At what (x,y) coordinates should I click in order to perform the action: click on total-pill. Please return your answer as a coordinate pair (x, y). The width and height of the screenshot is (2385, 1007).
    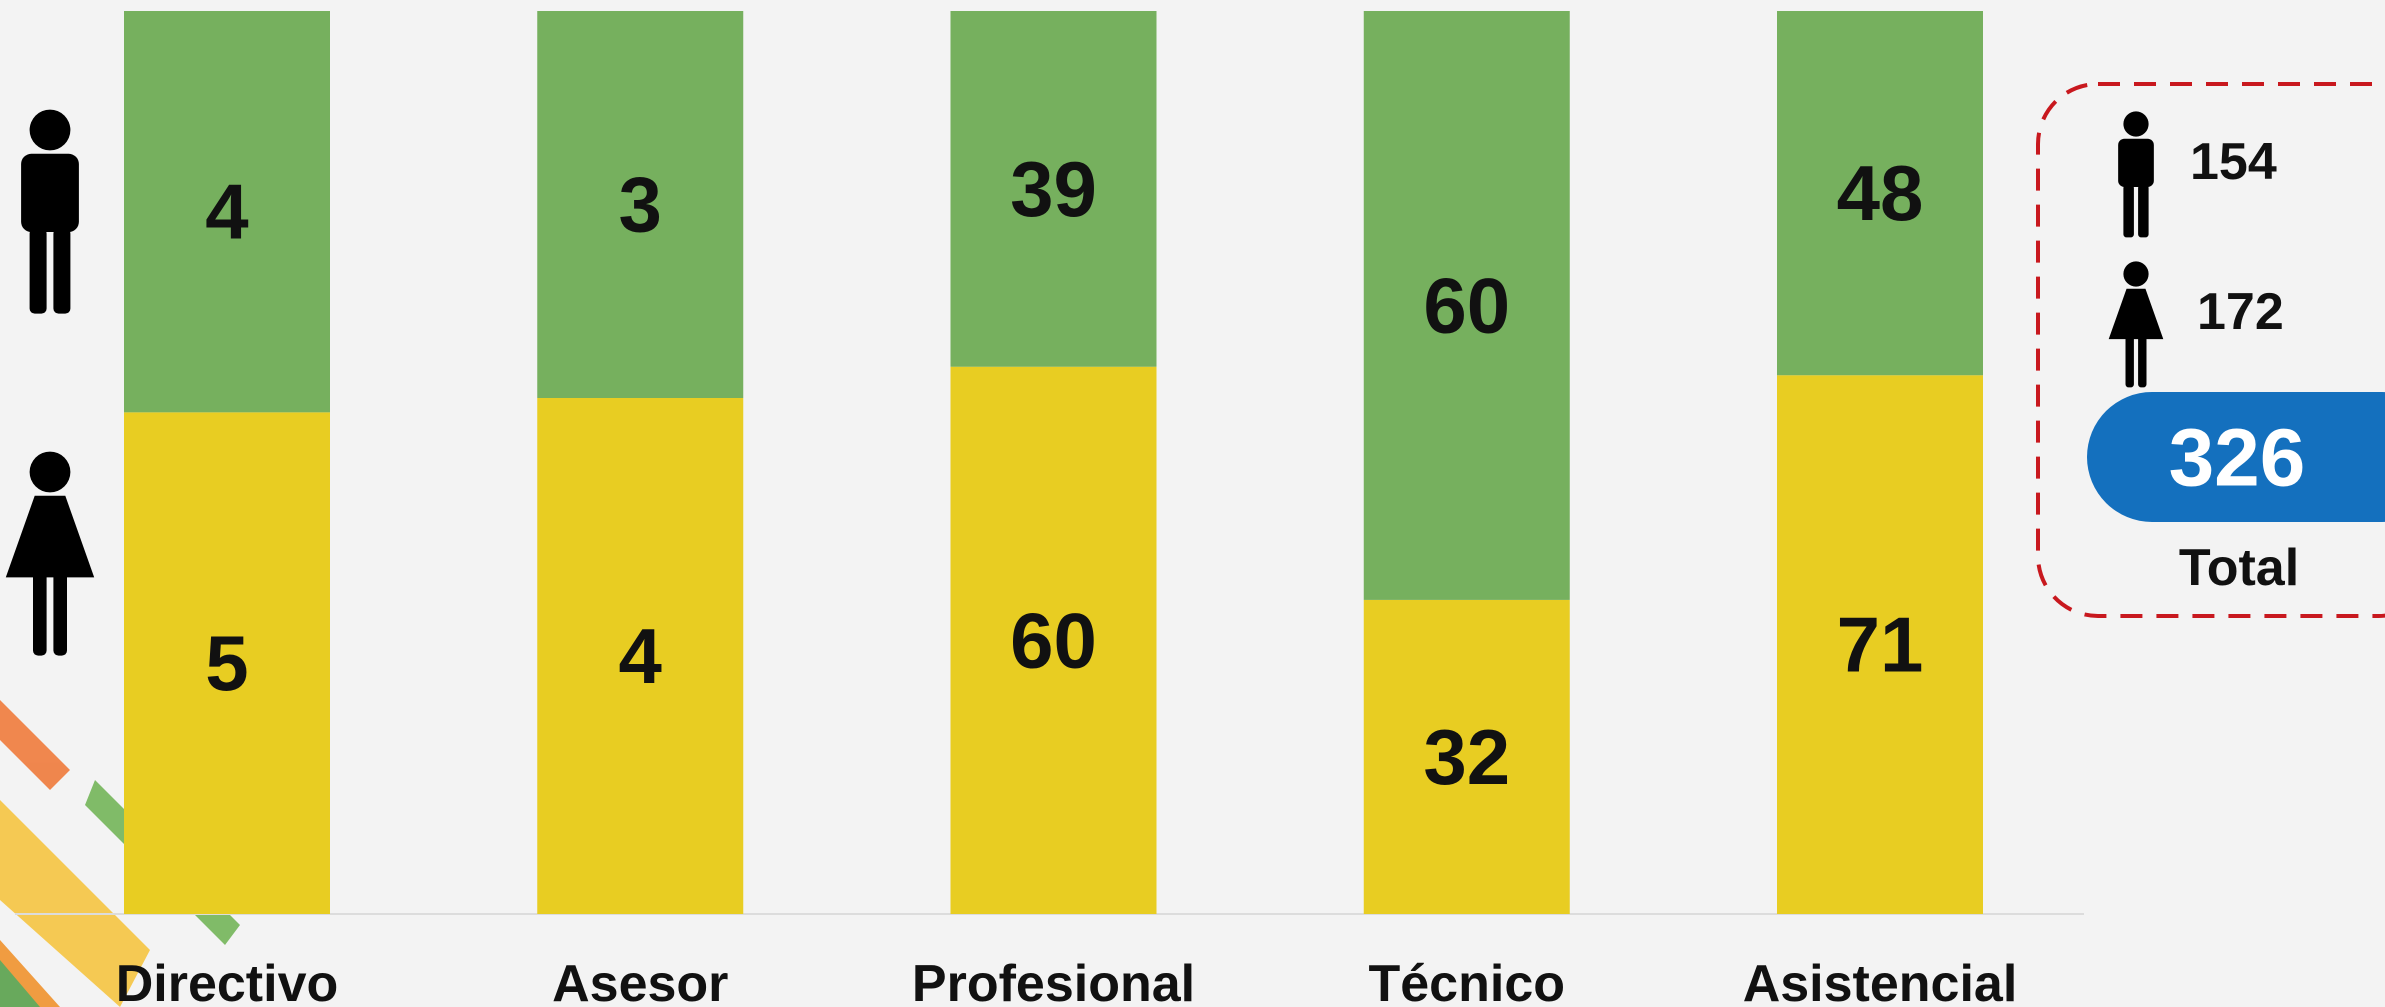
    Looking at the image, I should click on (2236, 457).